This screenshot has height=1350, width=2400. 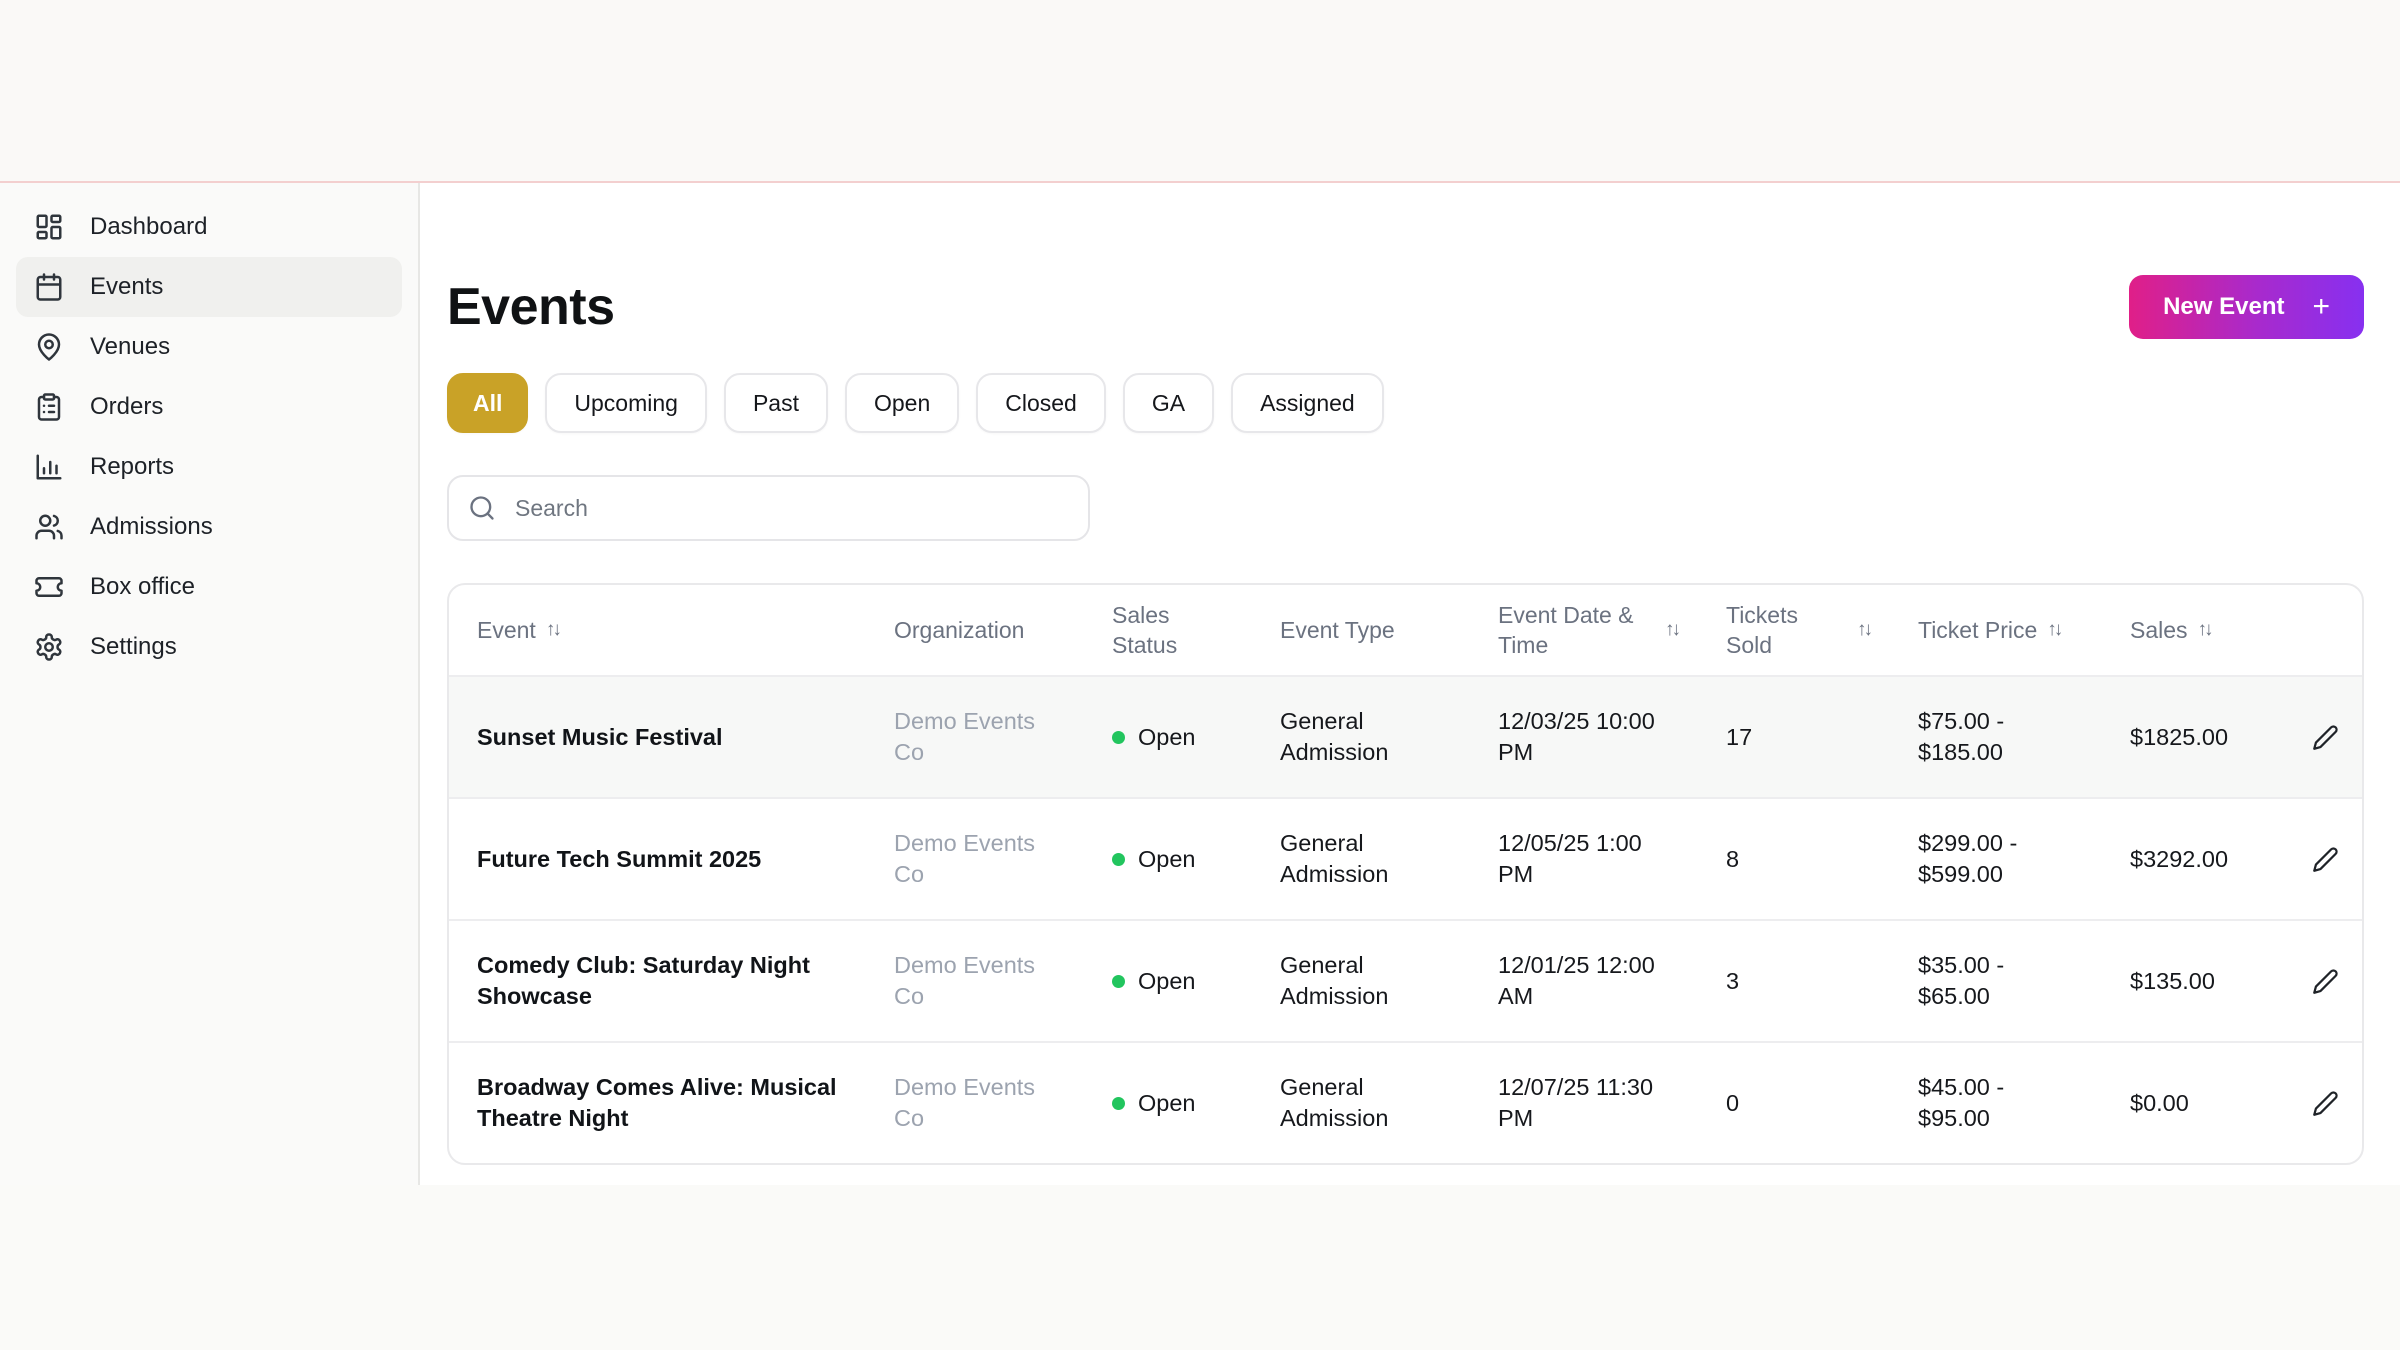 What do you see at coordinates (959, 630) in the screenshot?
I see `column-header-label: Organization` at bounding box center [959, 630].